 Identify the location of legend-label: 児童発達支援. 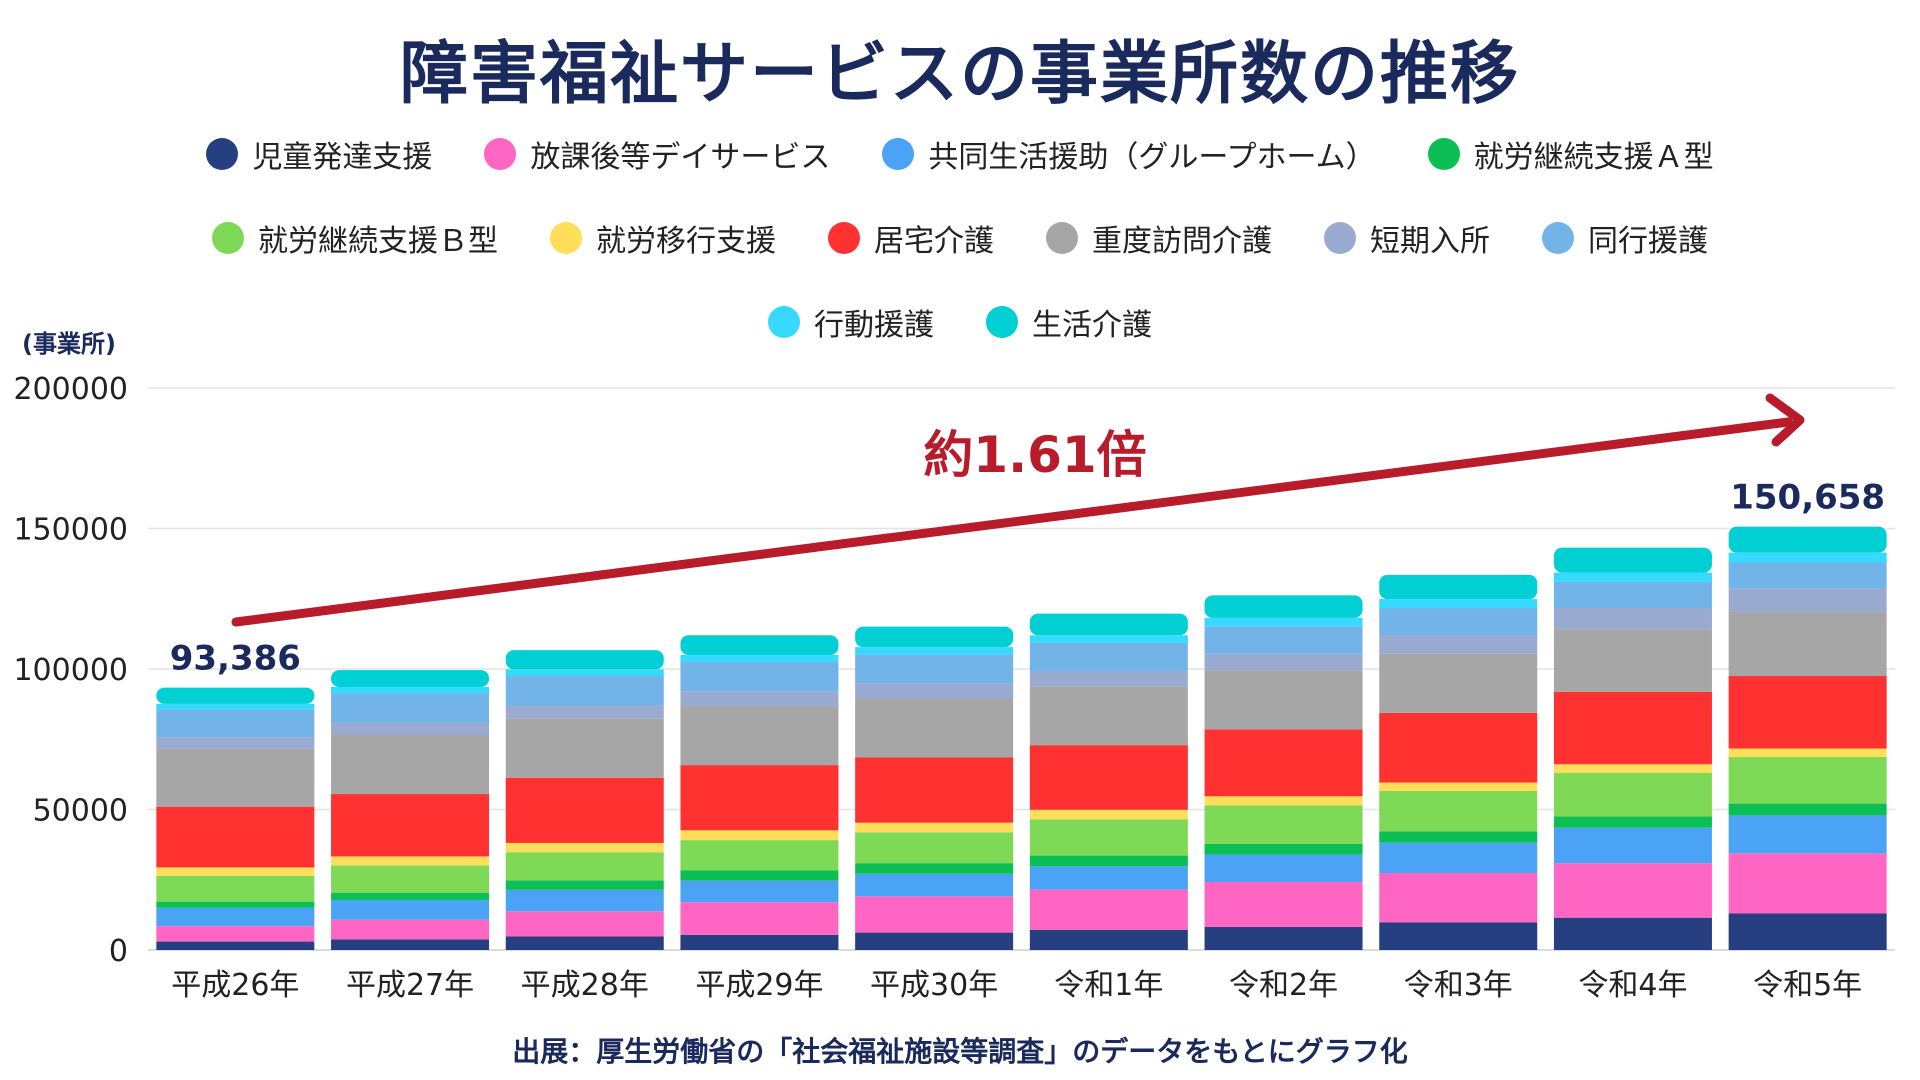
(342, 157).